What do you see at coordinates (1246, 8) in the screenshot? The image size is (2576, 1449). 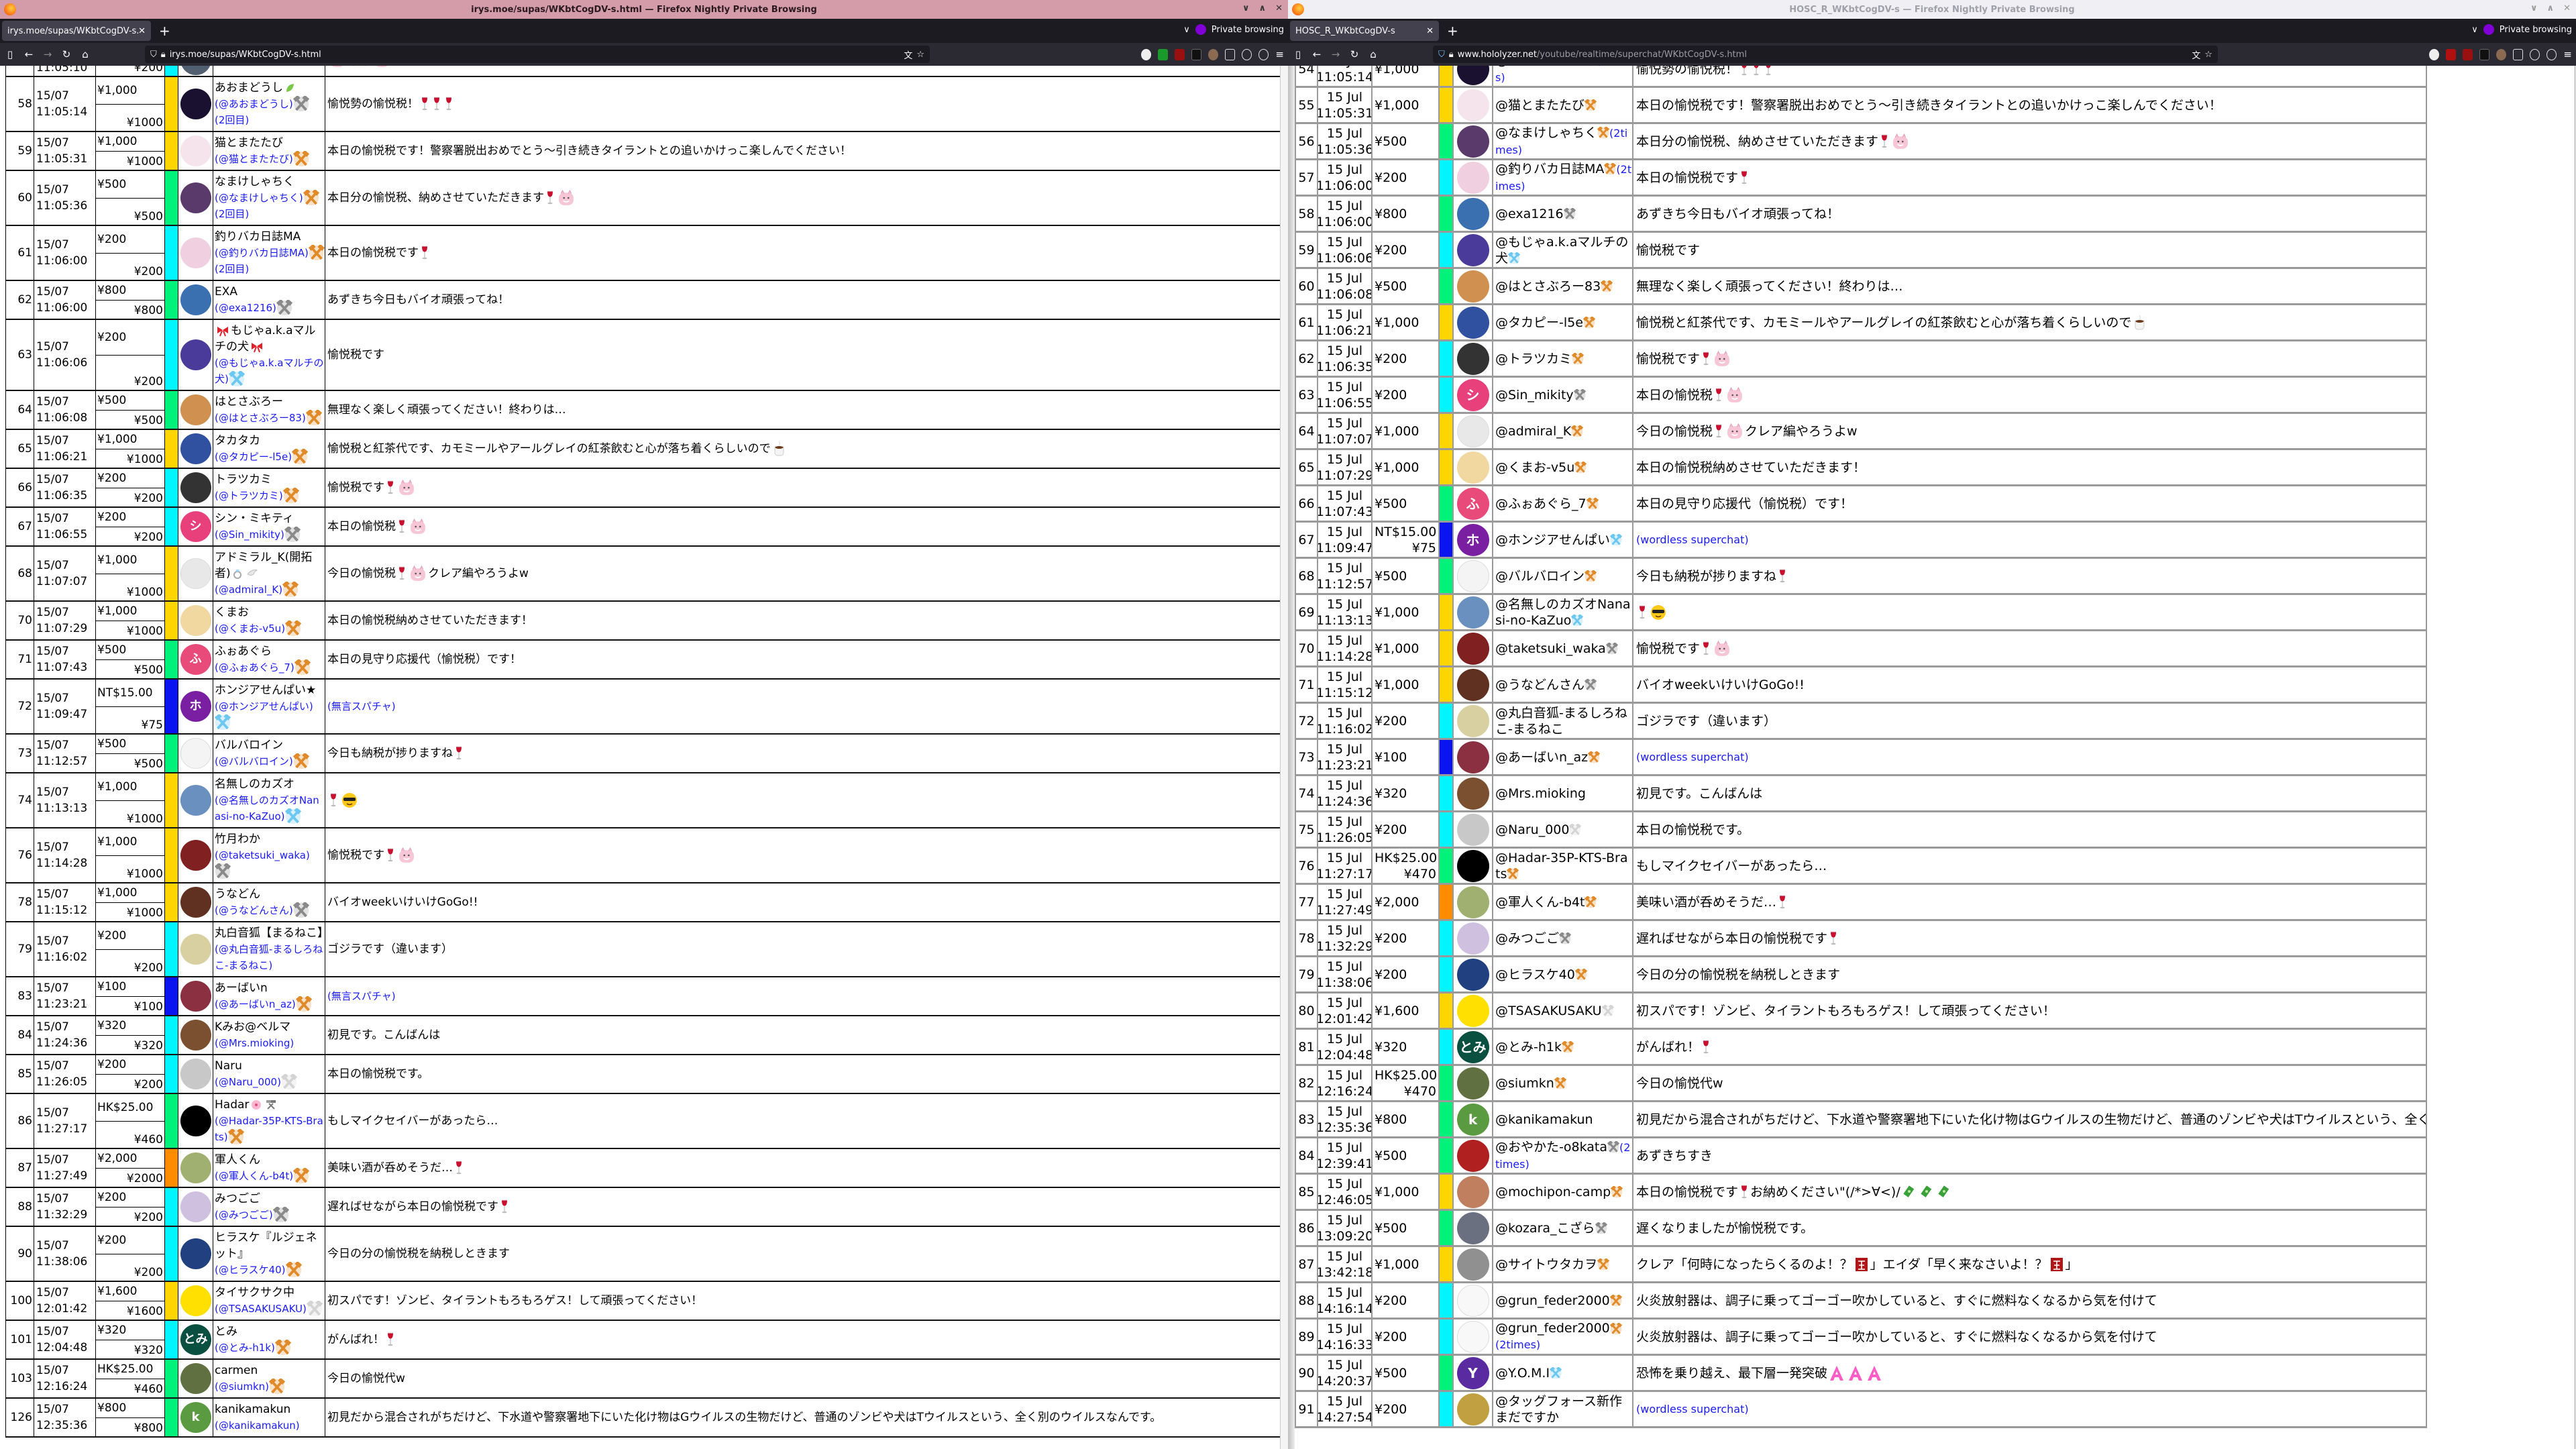 I see `minimize-button: ∨` at bounding box center [1246, 8].